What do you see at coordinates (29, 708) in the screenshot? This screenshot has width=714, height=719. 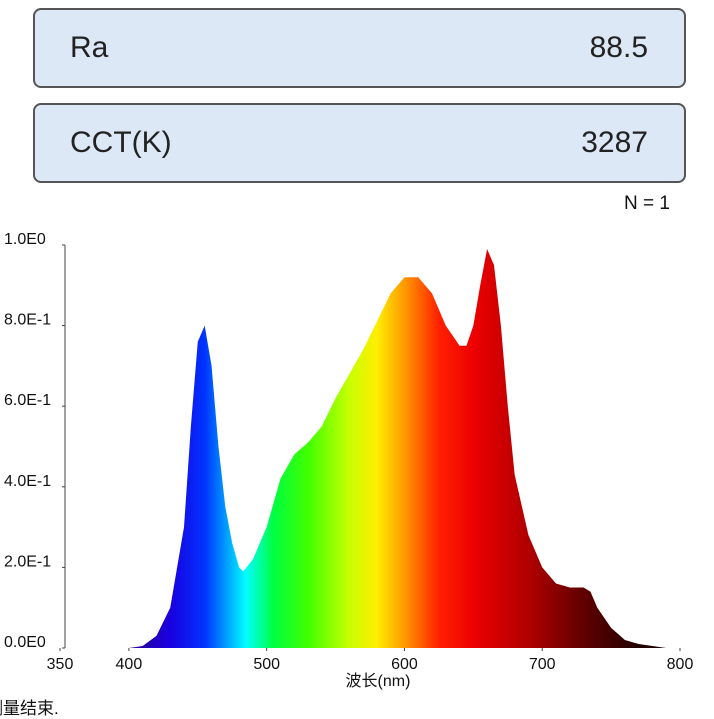 I see `status-text: 测量结束.` at bounding box center [29, 708].